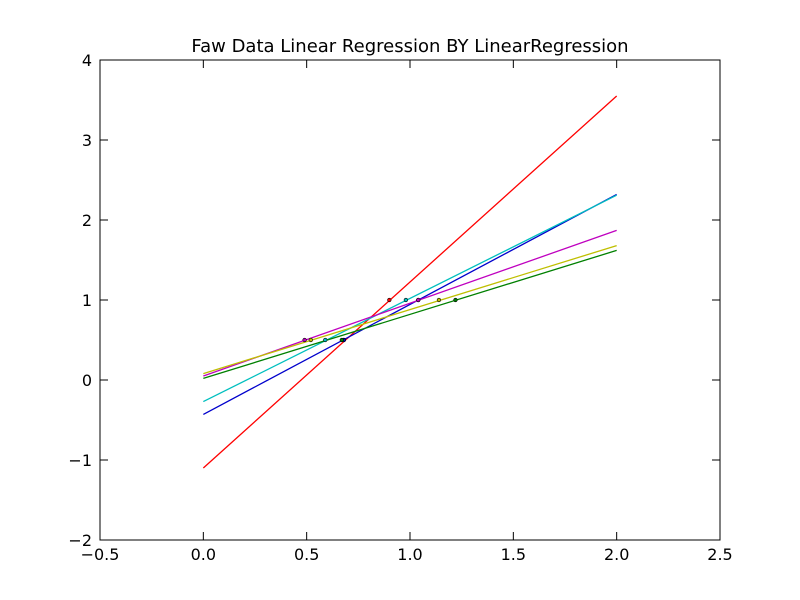  What do you see at coordinates (203, 554) in the screenshot?
I see `x-tick-label: 0.0` at bounding box center [203, 554].